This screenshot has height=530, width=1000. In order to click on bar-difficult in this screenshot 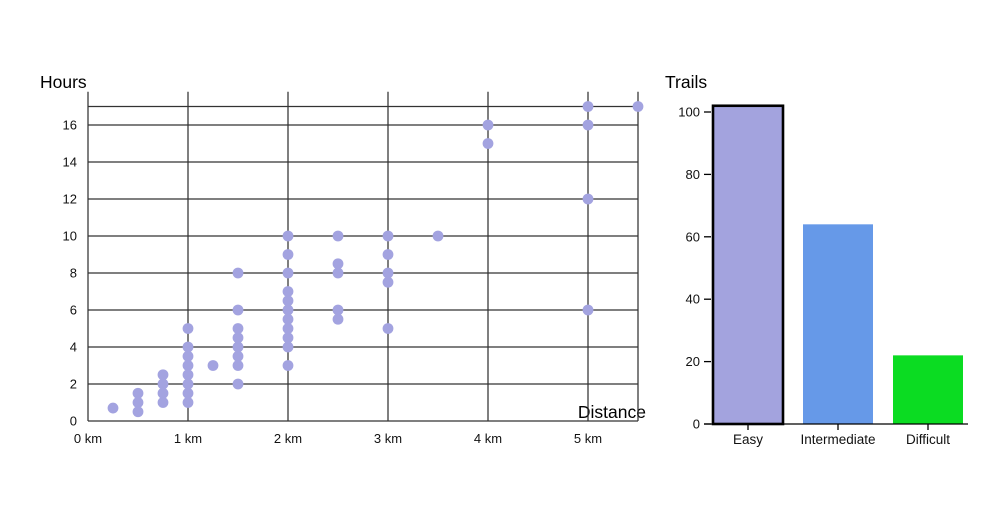, I will do `click(928, 389)`.